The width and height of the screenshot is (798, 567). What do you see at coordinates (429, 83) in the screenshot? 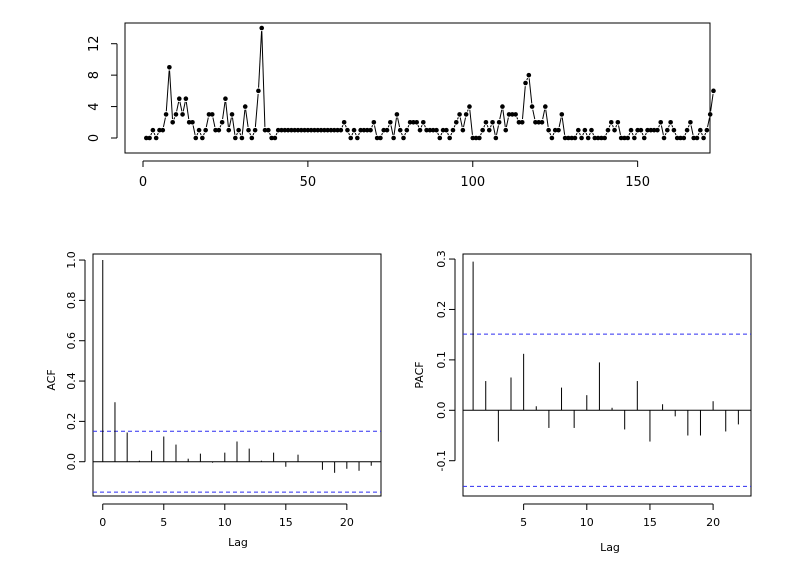
I see `series-marks` at bounding box center [429, 83].